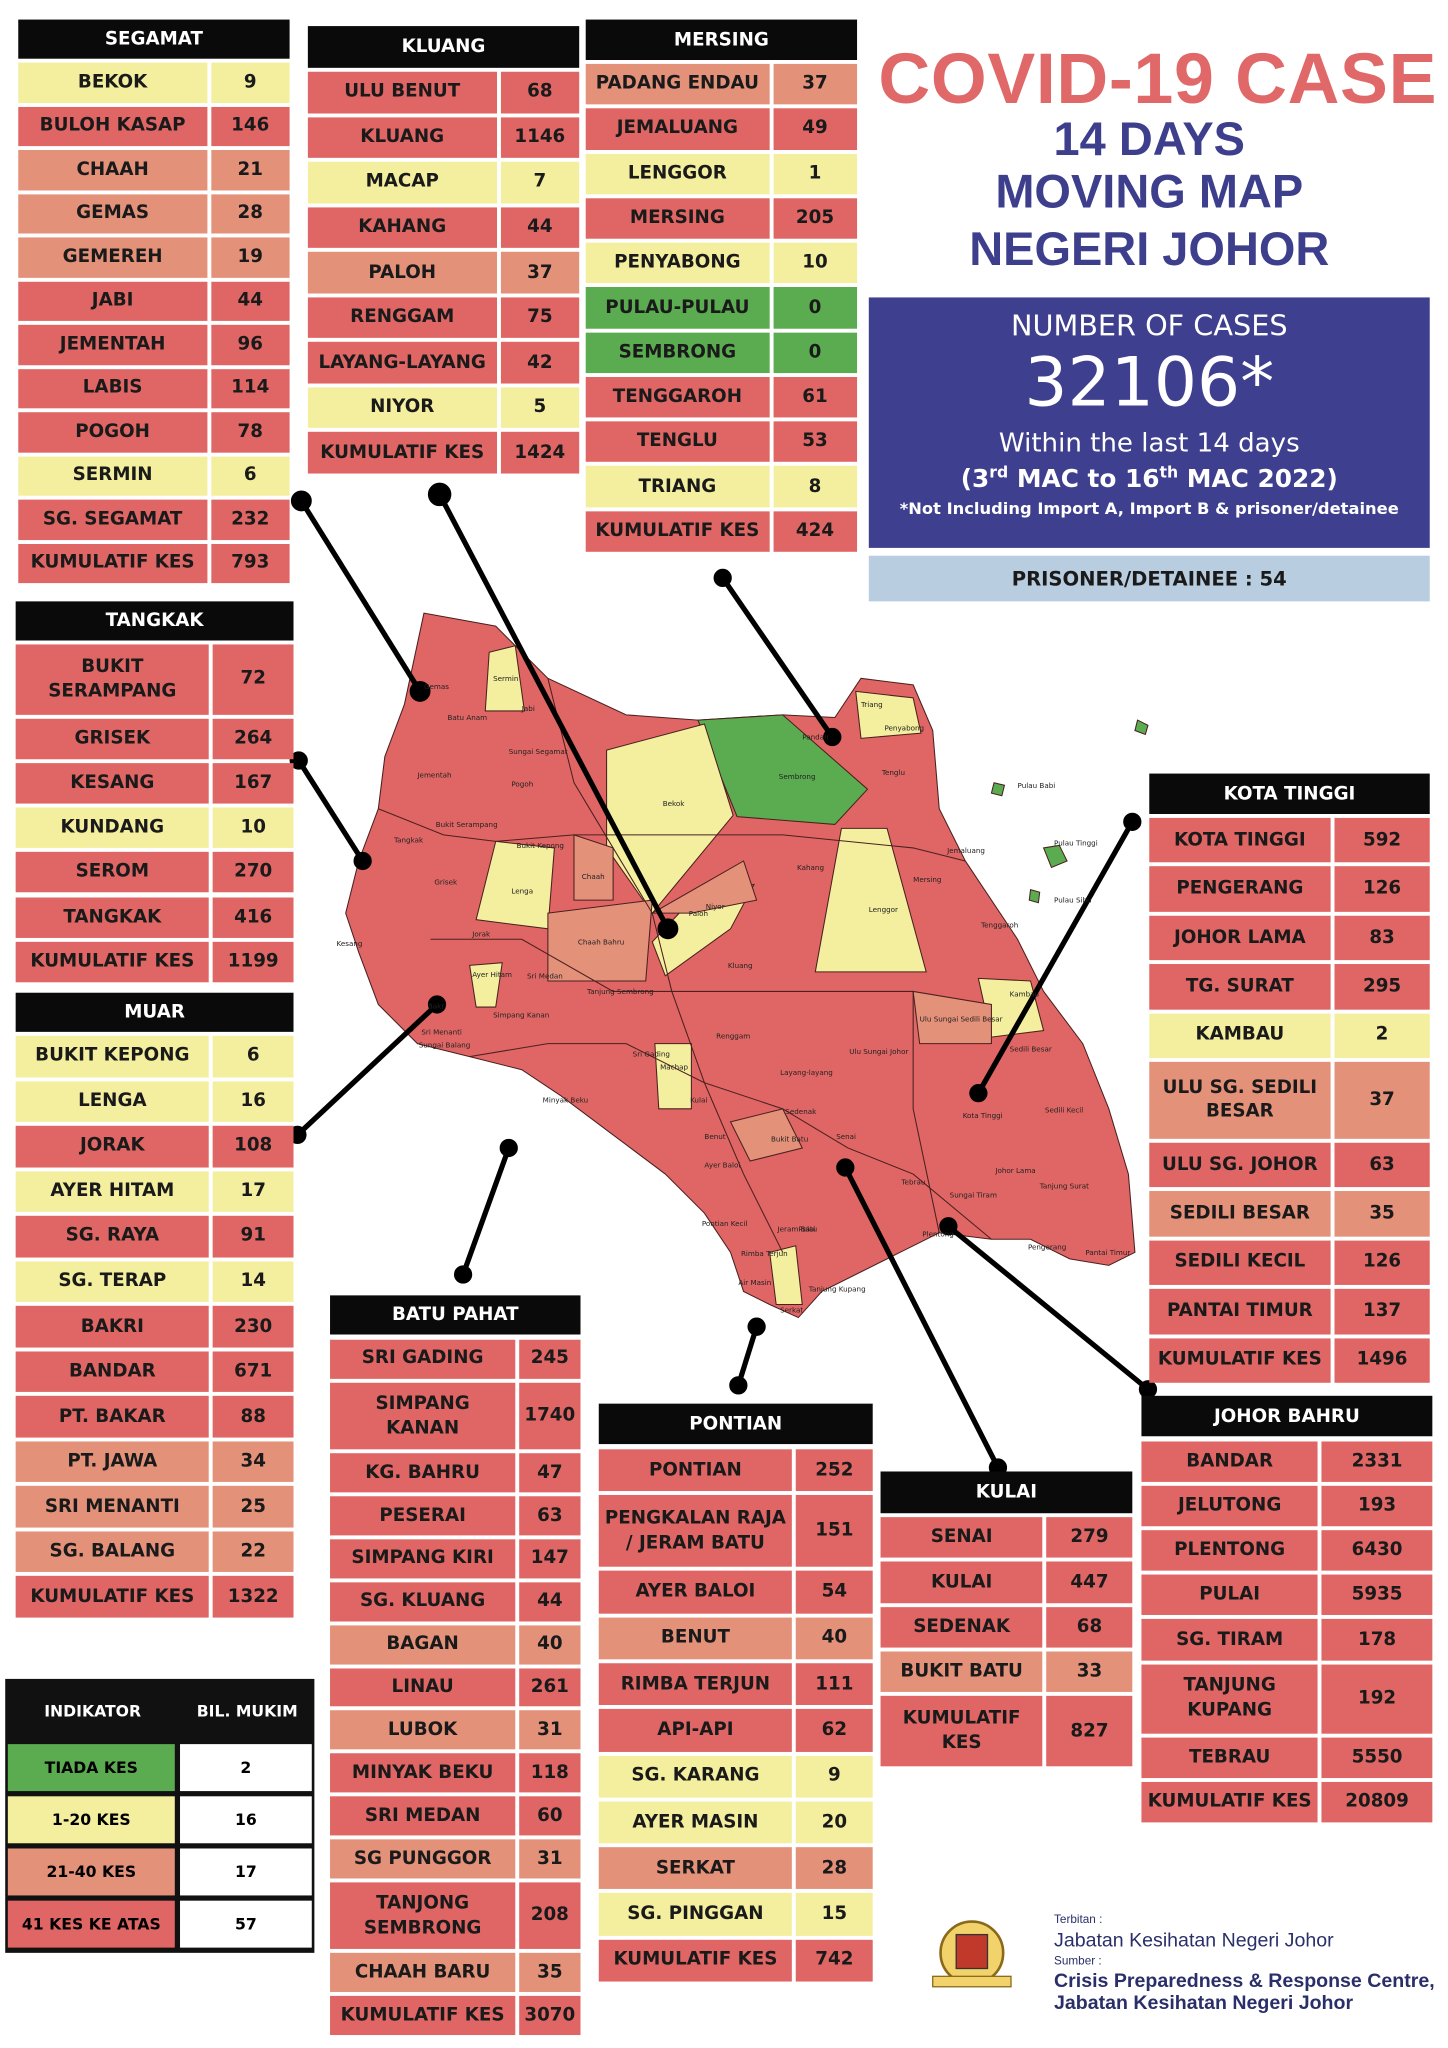 Image resolution: width=1448 pixels, height=2048 pixels. I want to click on table-row: SERKAT 28, so click(735, 1868).